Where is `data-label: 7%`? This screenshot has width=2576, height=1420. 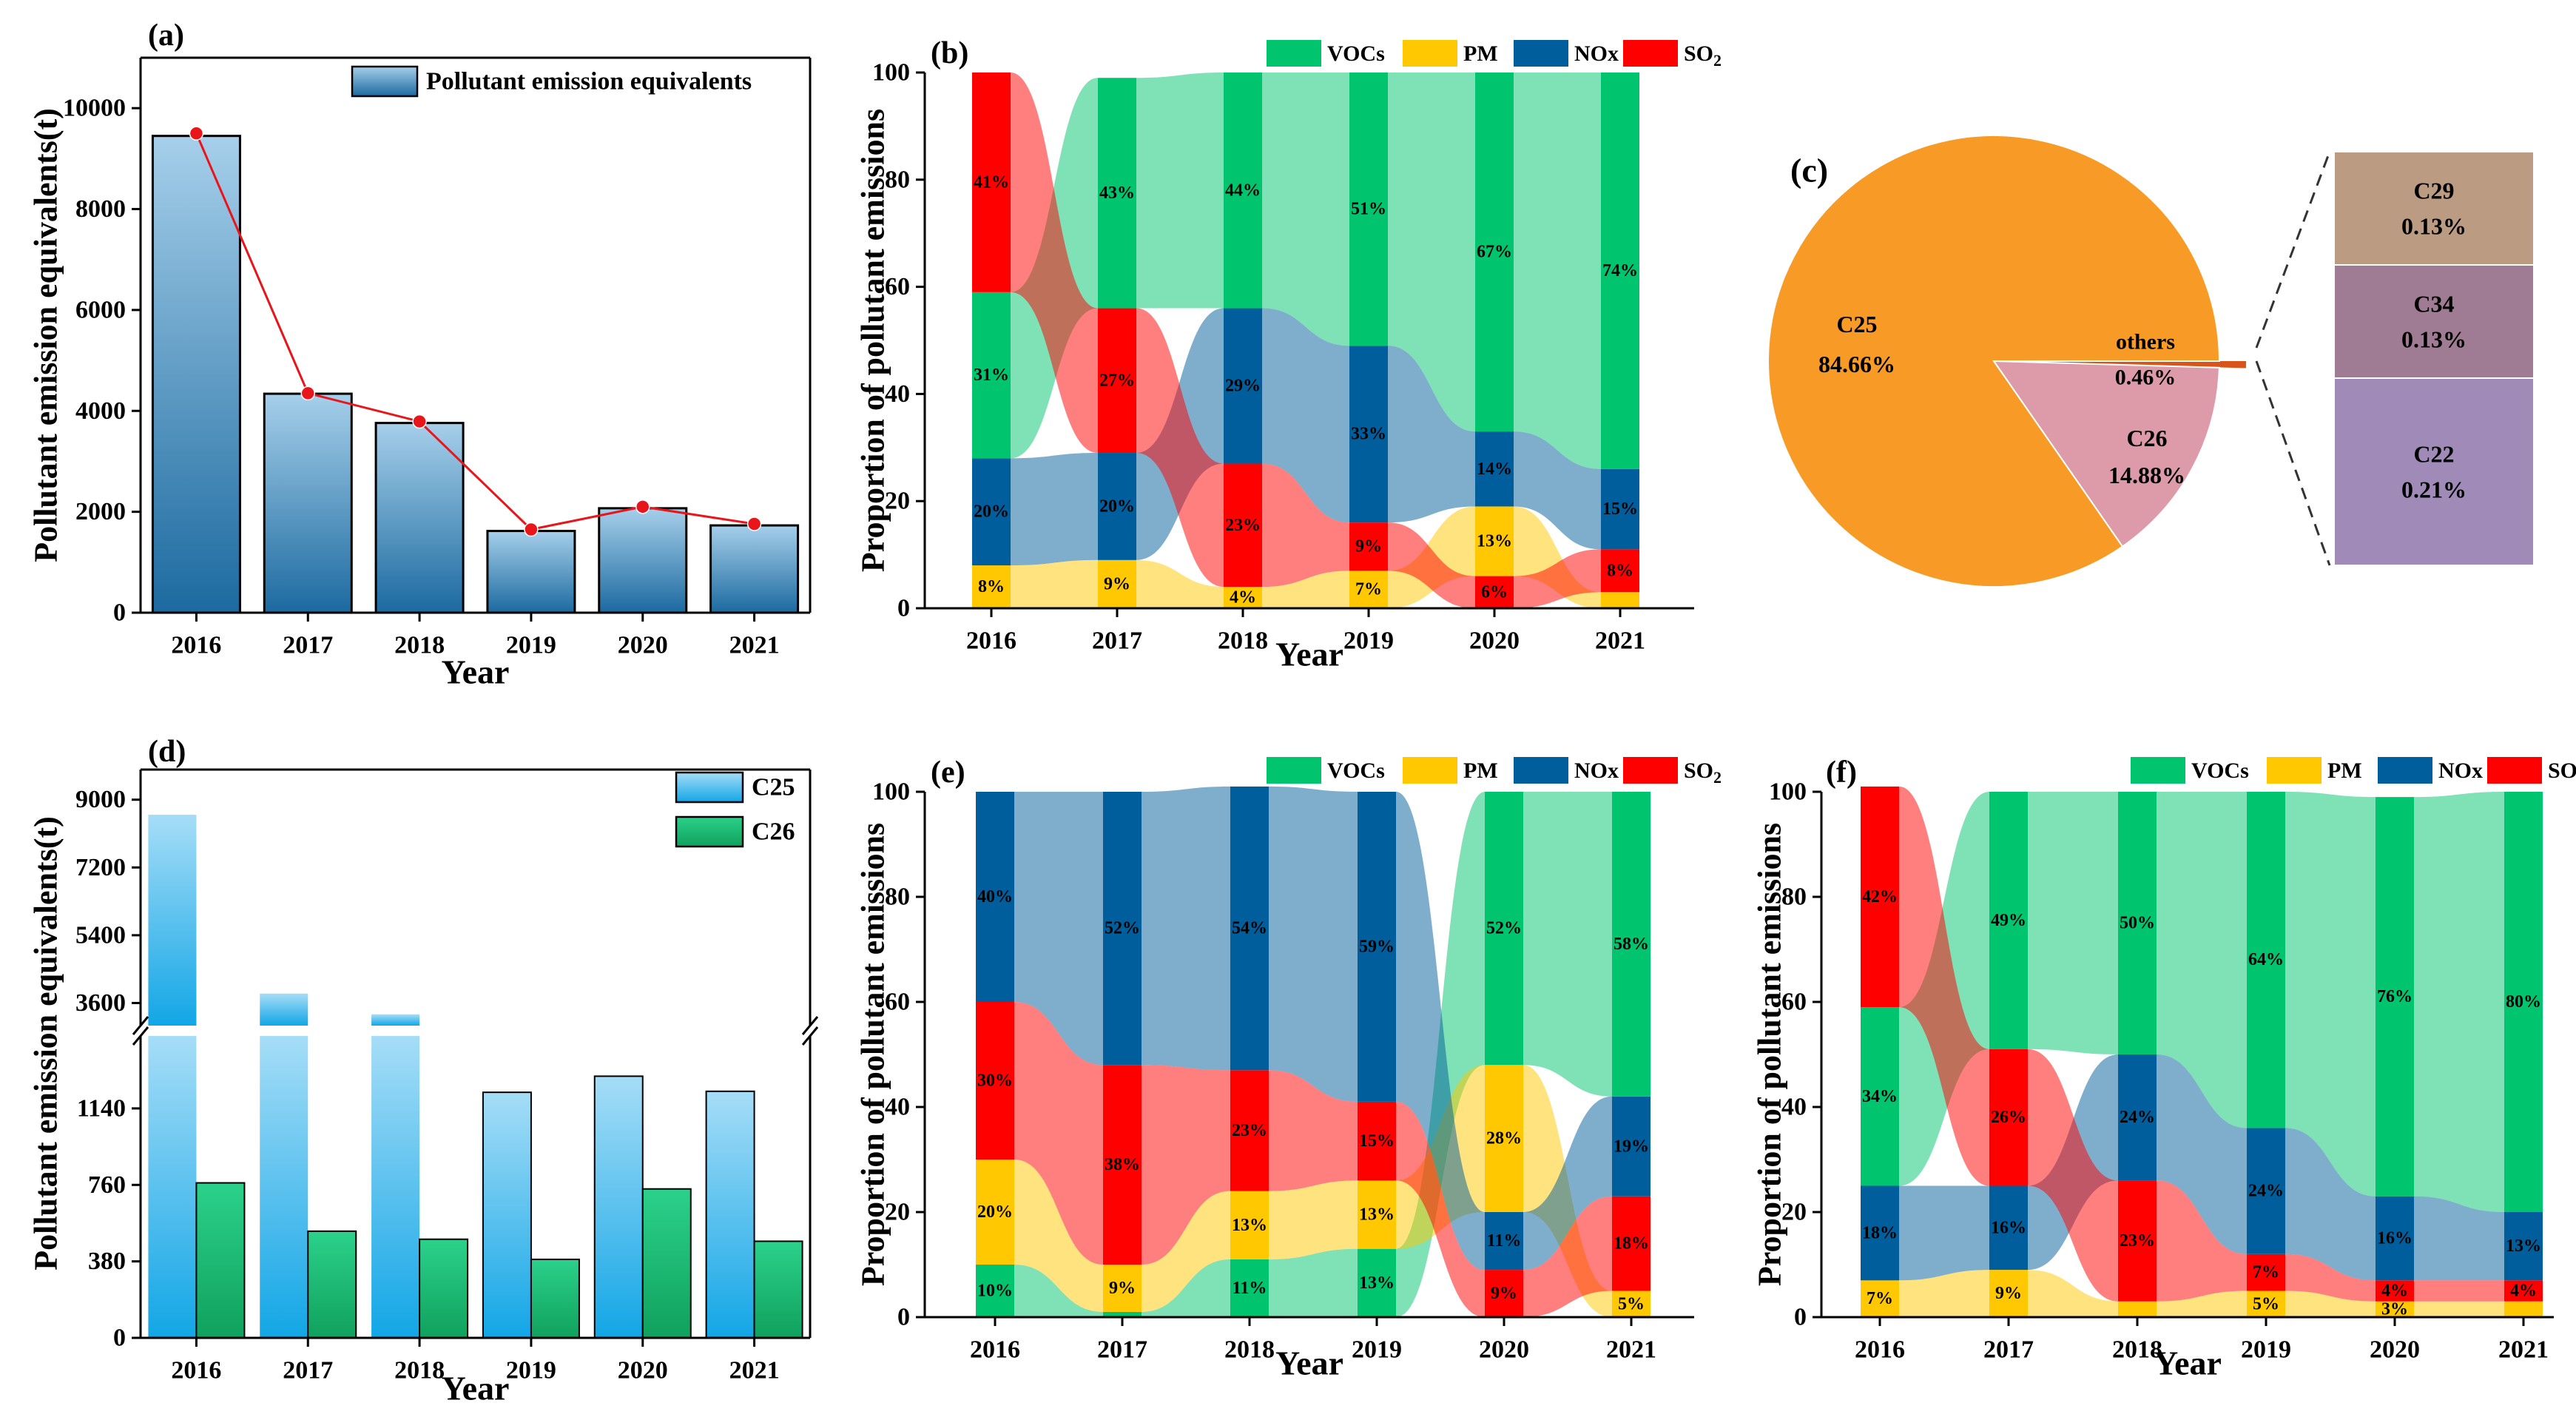
data-label: 7% is located at coordinates (1880, 1298).